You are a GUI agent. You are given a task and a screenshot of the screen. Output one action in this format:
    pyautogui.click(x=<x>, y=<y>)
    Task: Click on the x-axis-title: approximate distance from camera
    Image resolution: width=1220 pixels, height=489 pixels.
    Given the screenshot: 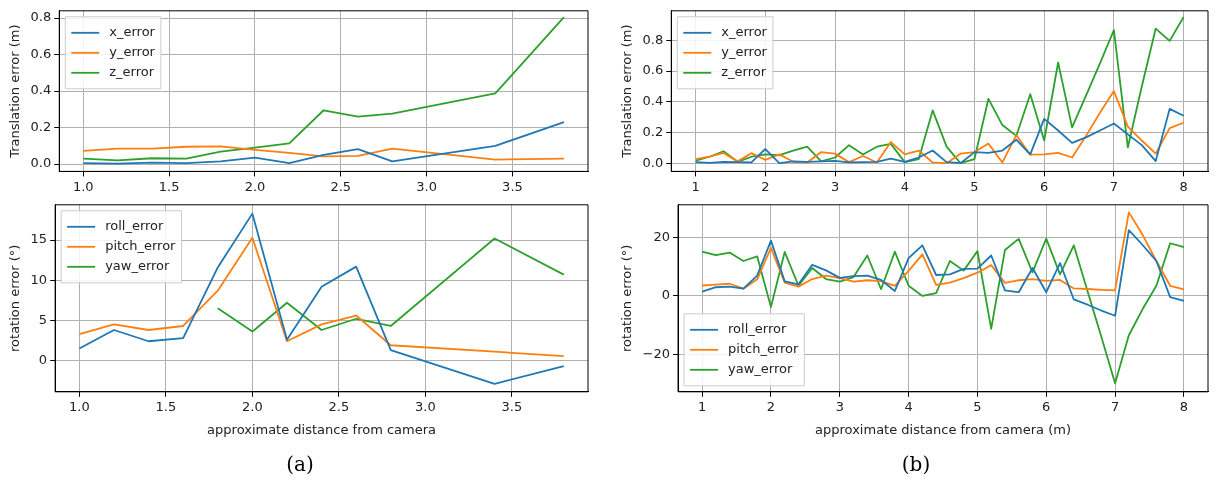 What is the action you would take?
    pyautogui.click(x=322, y=429)
    